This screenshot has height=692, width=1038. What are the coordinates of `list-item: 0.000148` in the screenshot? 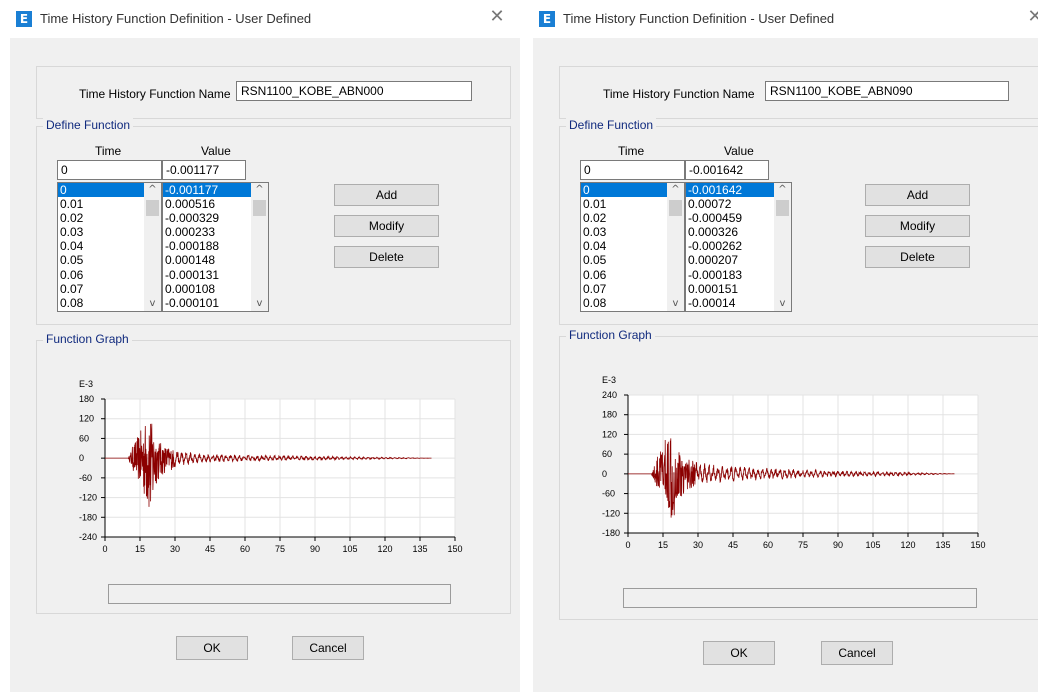 It's located at (190, 260).